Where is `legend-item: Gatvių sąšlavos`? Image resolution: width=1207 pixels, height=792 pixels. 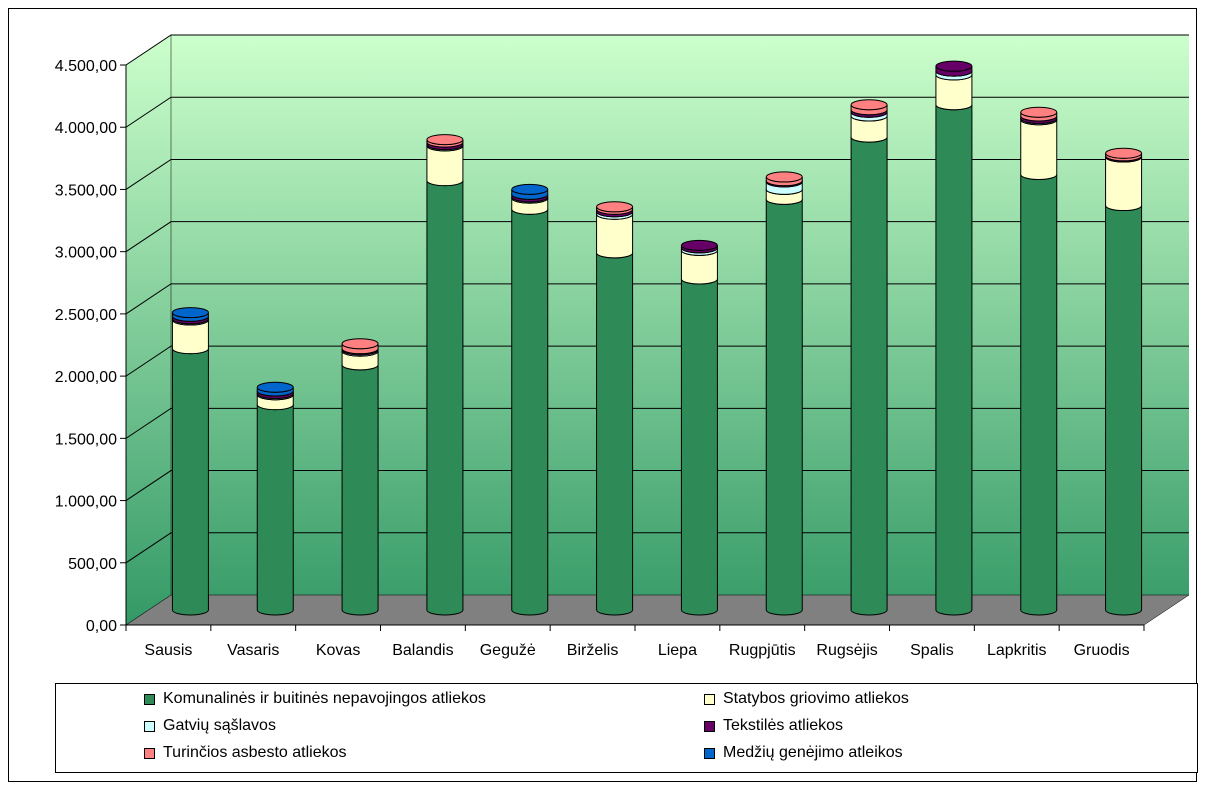
legend-item: Gatvių sąšlavos is located at coordinates (210, 726).